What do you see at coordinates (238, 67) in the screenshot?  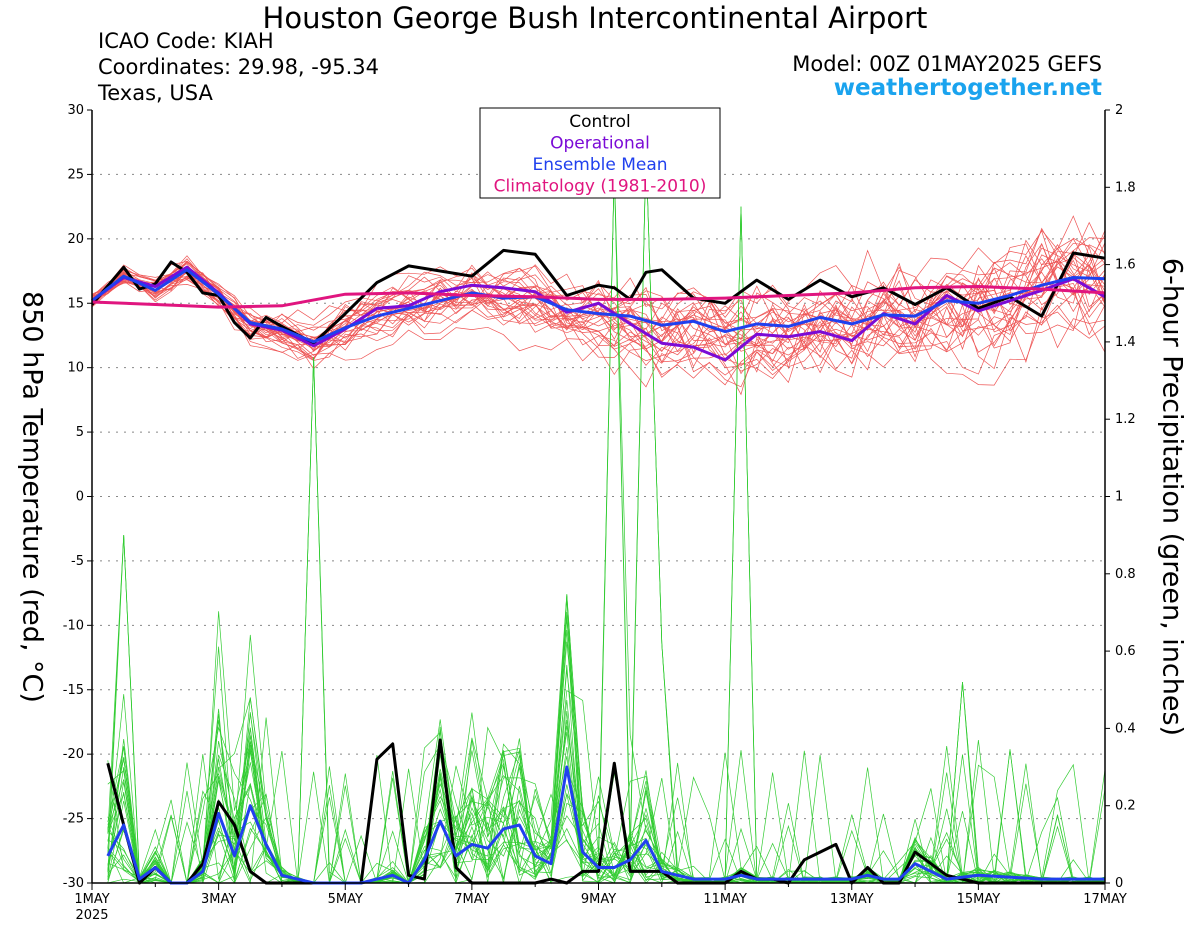 I see `coordinates: Coordinates: 29.98, -95.34` at bounding box center [238, 67].